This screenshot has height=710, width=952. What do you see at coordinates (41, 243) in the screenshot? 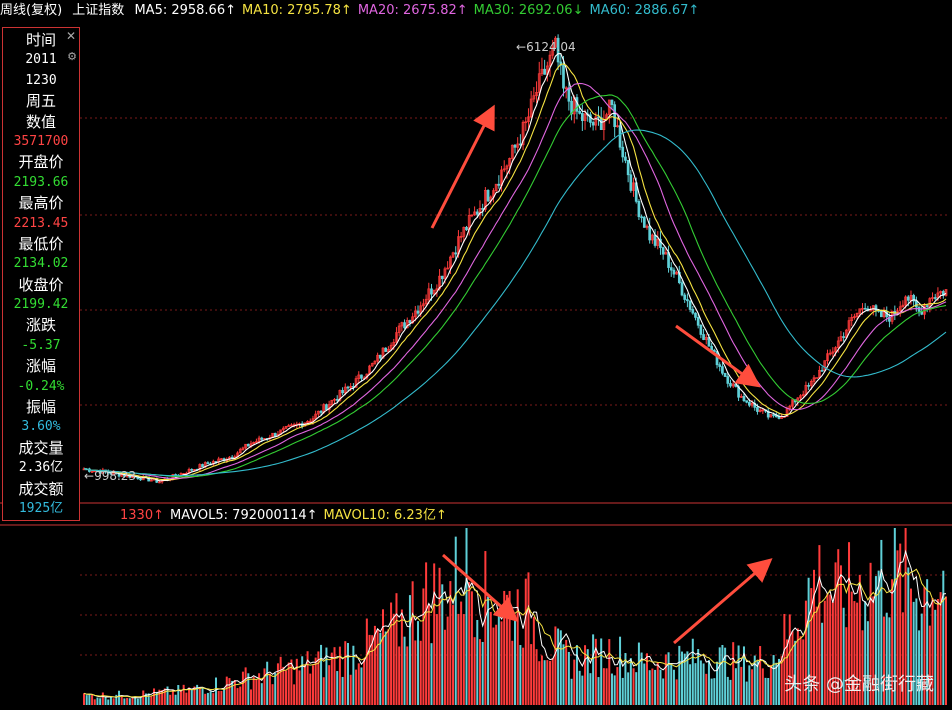
I see `info-row-10: 最低价` at bounding box center [41, 243].